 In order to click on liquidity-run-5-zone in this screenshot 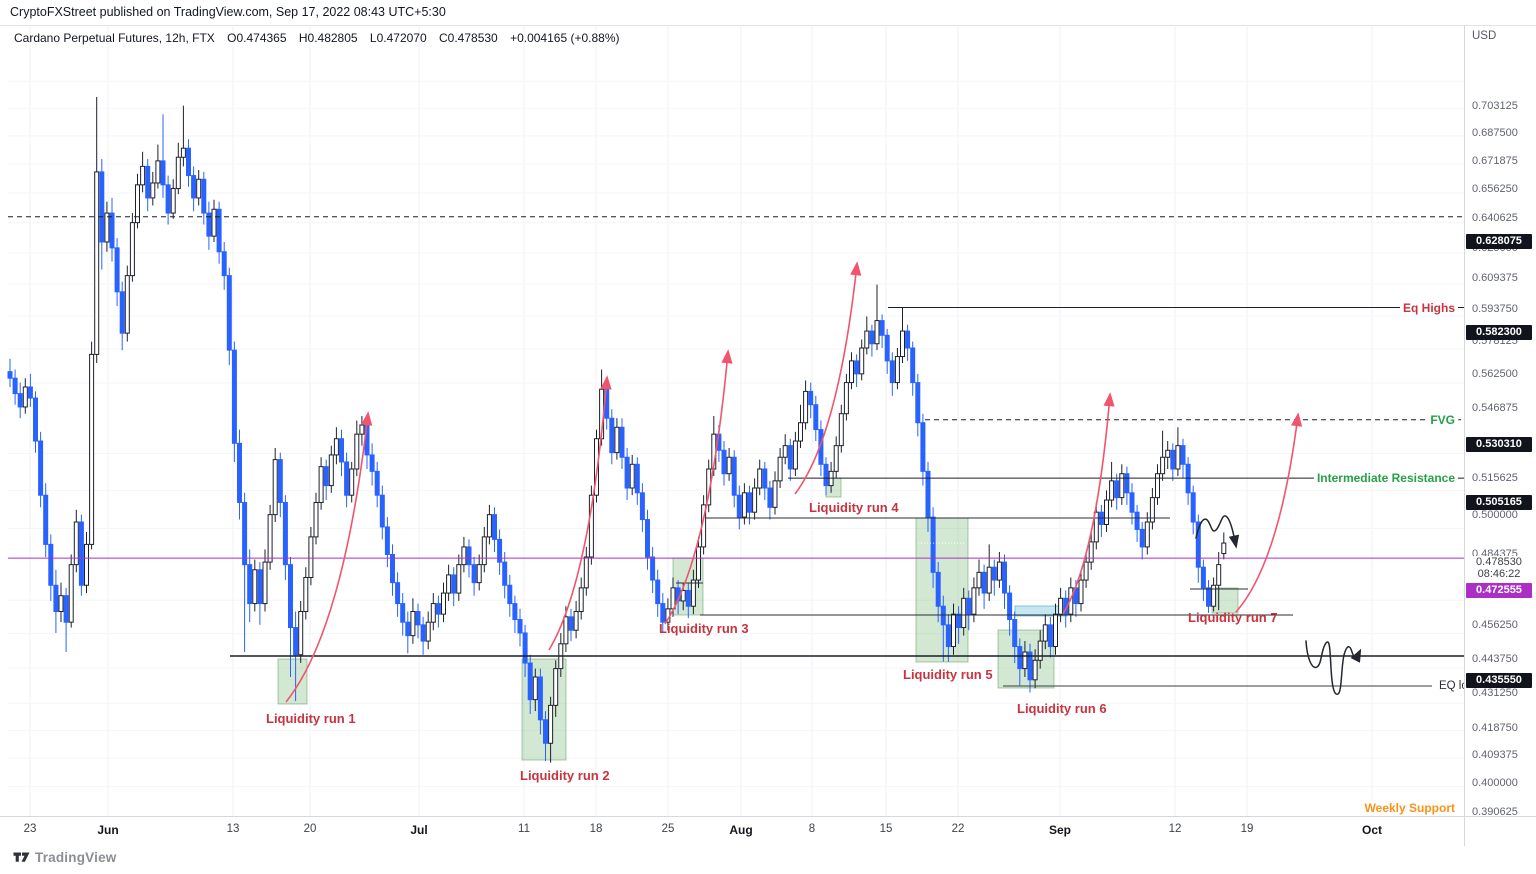, I will do `click(942, 590)`.